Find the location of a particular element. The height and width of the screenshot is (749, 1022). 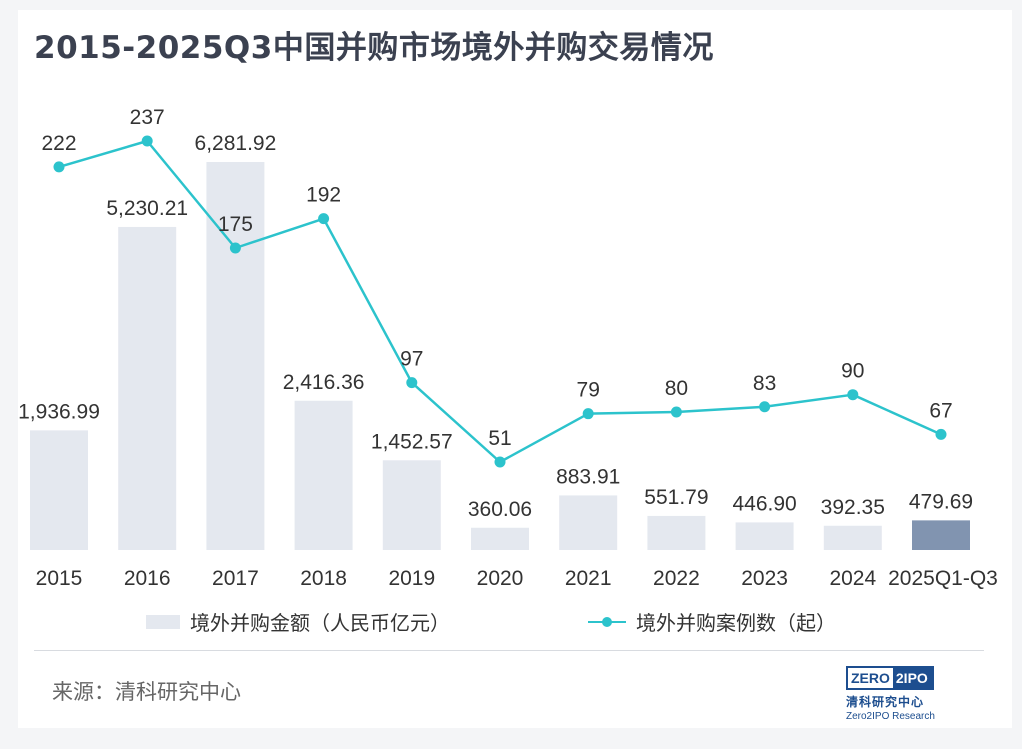

bar-2015 is located at coordinates (59, 490).